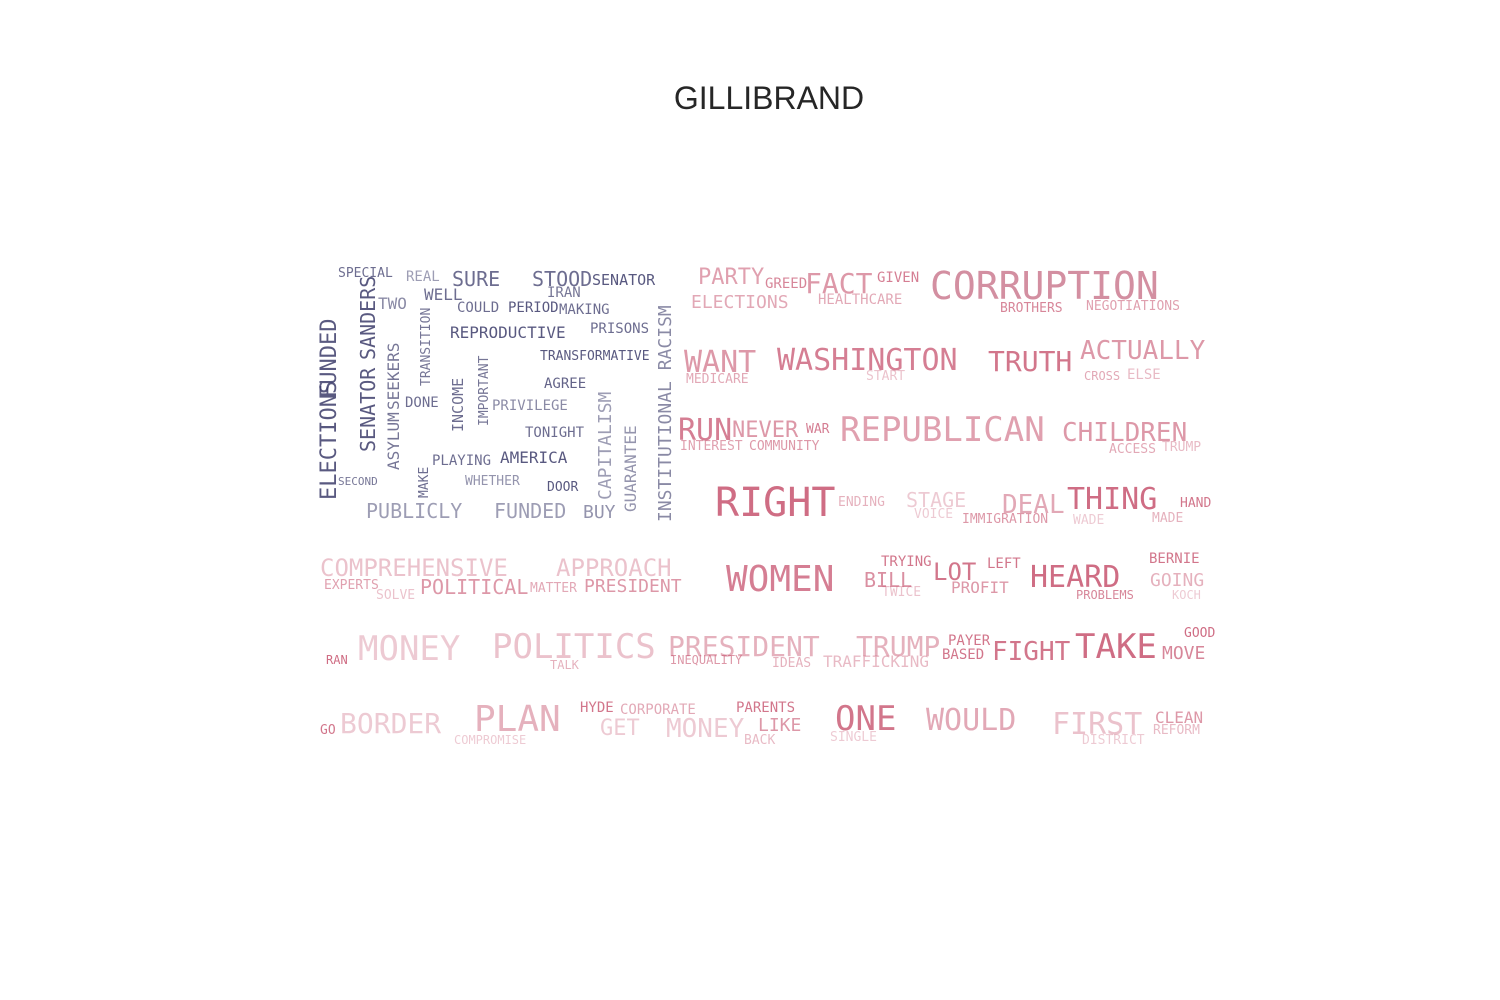 The width and height of the screenshot is (1500, 1000). I want to click on cloud-word: GREED, so click(786, 284).